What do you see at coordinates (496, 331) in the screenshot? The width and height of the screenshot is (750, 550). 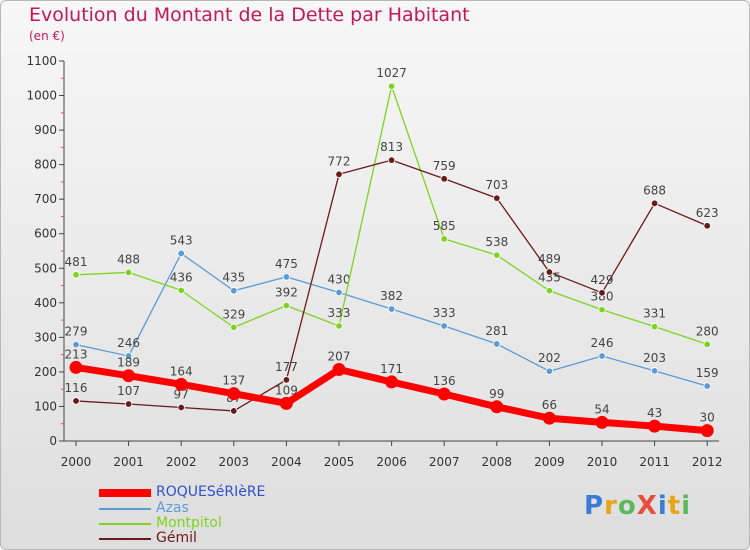 I see `data-label: 281` at bounding box center [496, 331].